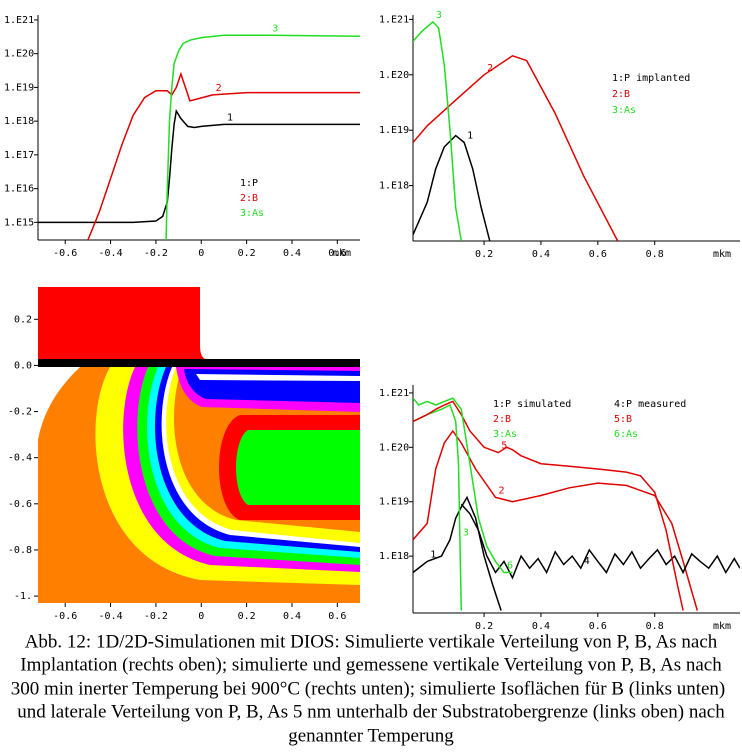  What do you see at coordinates (626, 434) in the screenshot?
I see `legend-entry: 6:As` at bounding box center [626, 434].